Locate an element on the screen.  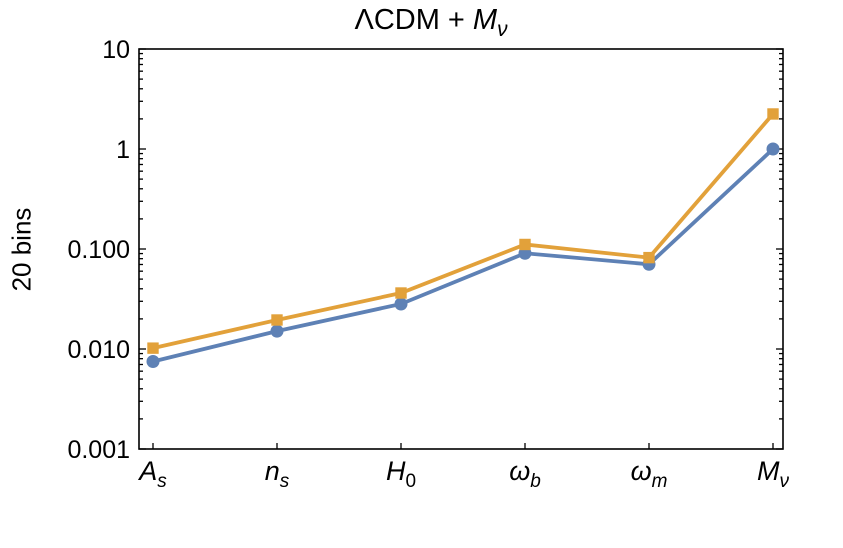
x-tick-label: ωb is located at coordinates (525, 474).